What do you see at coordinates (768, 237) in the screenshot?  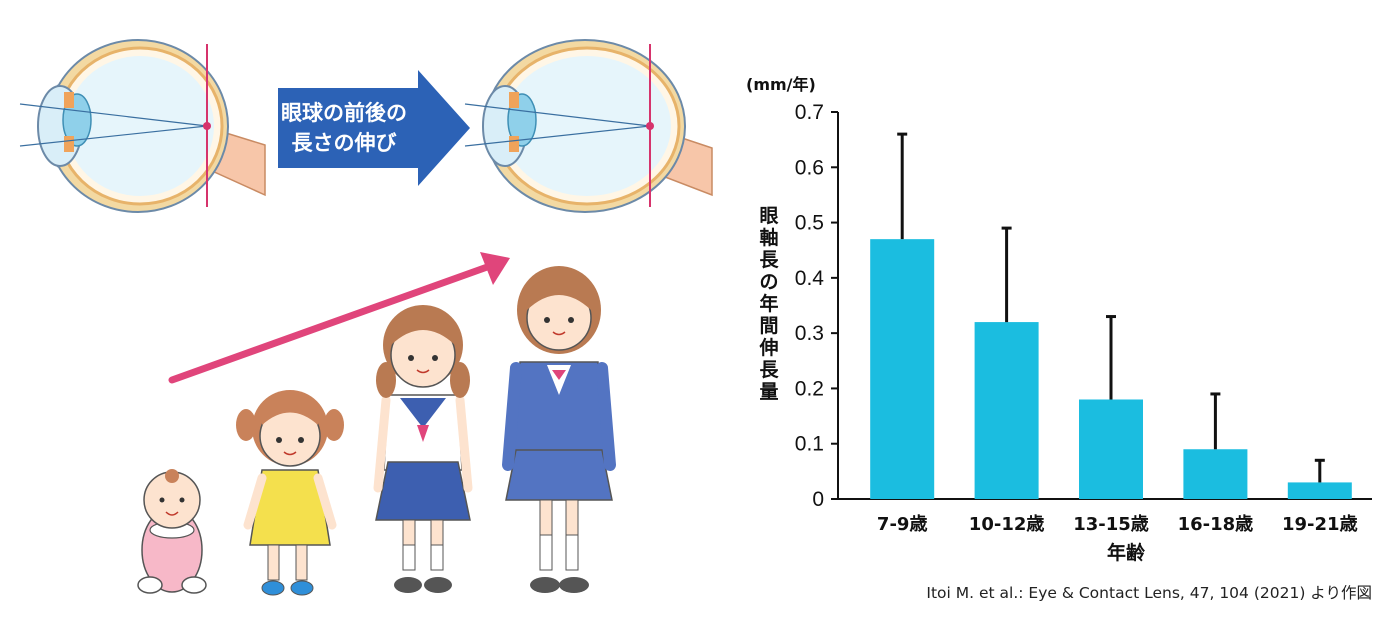 I see `y-axis-label-char: 軸` at bounding box center [768, 237].